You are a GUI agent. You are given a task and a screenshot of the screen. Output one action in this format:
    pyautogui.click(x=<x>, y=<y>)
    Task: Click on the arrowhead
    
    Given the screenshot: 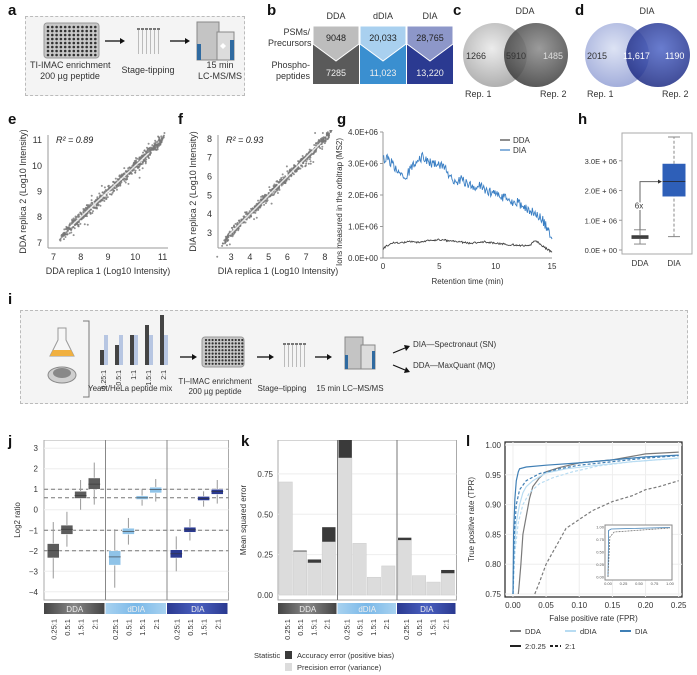 What is the action you would take?
    pyautogui.click(x=660, y=181)
    